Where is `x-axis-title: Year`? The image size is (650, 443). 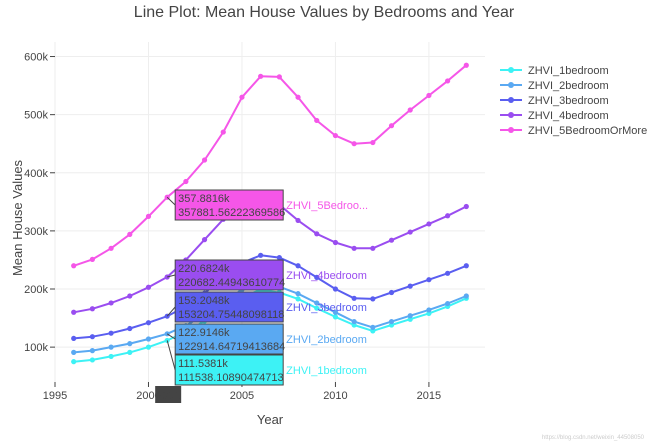
x-axis-title: Year is located at coordinates (270, 419).